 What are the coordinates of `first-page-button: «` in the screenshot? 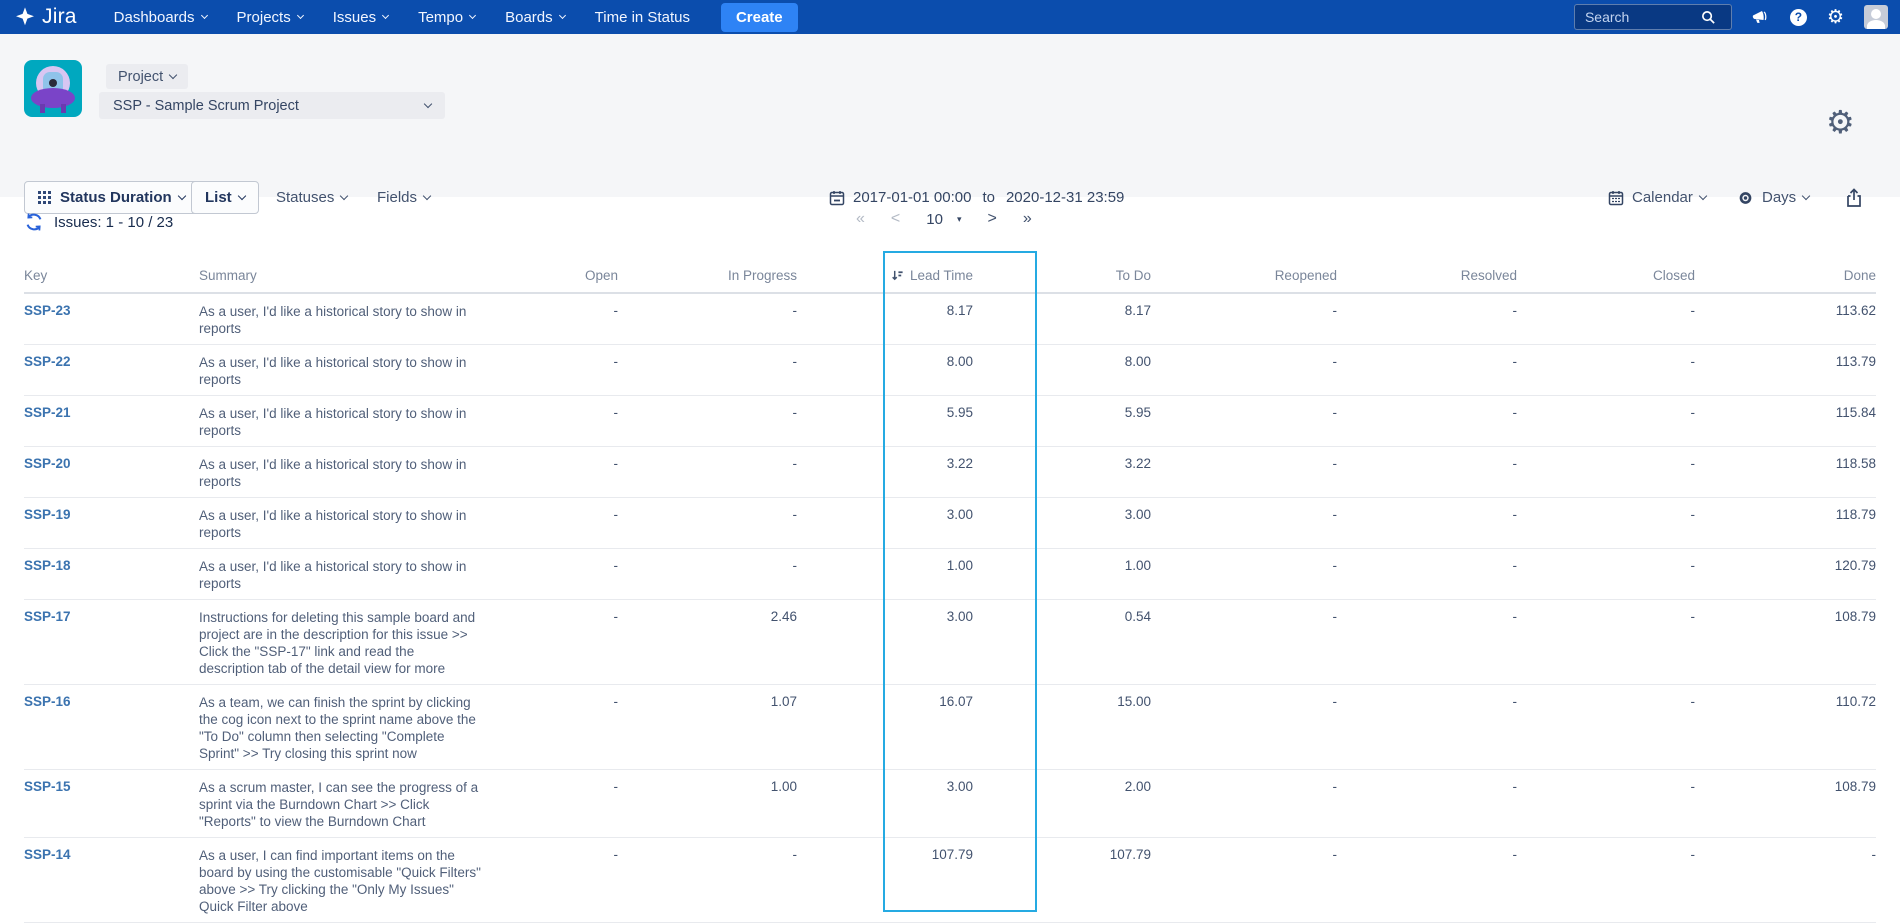 It's located at (860, 218).